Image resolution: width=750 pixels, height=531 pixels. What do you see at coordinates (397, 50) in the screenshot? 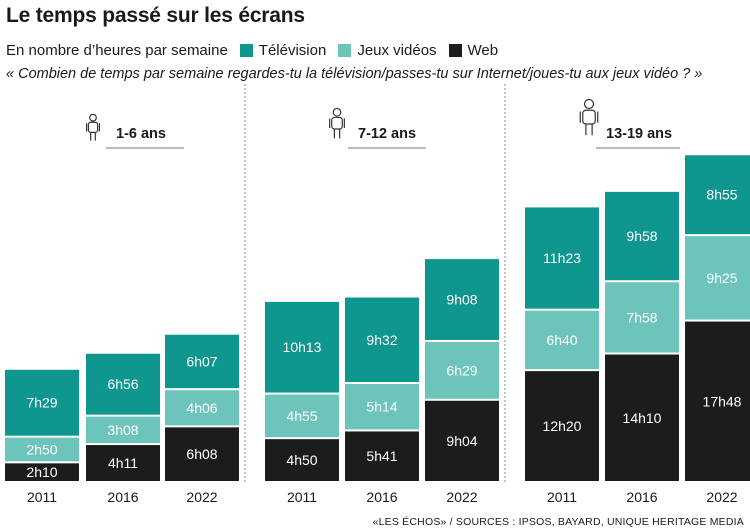
I see `legend-label-jeux-videos: Jeux vidéos` at bounding box center [397, 50].